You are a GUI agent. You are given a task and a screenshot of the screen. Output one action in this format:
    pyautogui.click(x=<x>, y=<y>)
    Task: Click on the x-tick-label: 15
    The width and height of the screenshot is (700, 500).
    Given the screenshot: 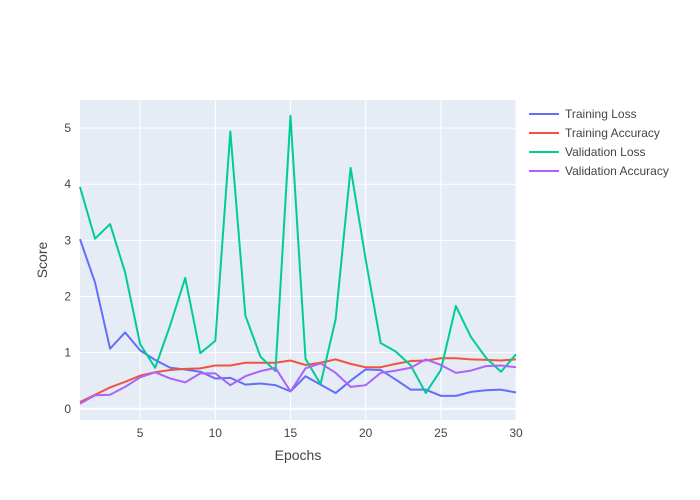 What is the action you would take?
    pyautogui.click(x=291, y=433)
    